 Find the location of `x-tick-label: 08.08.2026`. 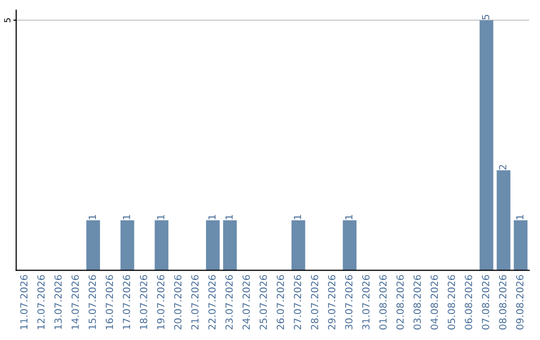

x-tick-label: 08.08.2026 is located at coordinates (502, 302).